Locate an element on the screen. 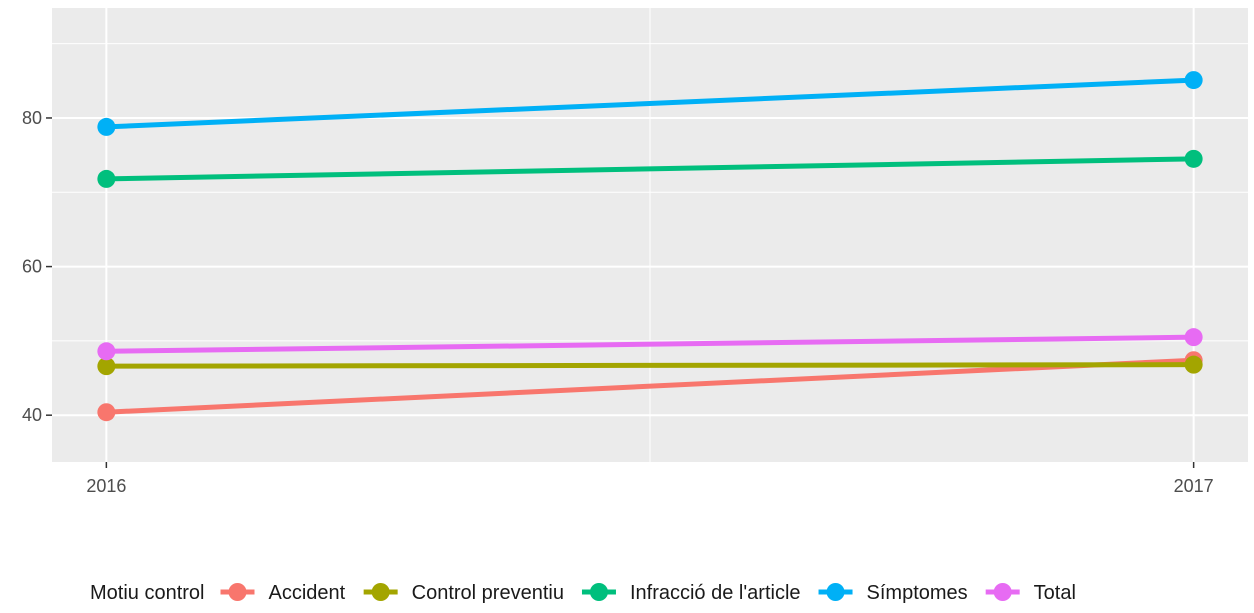 This screenshot has height=613, width=1254. x-axis: 2016 2017 is located at coordinates (650, 479).